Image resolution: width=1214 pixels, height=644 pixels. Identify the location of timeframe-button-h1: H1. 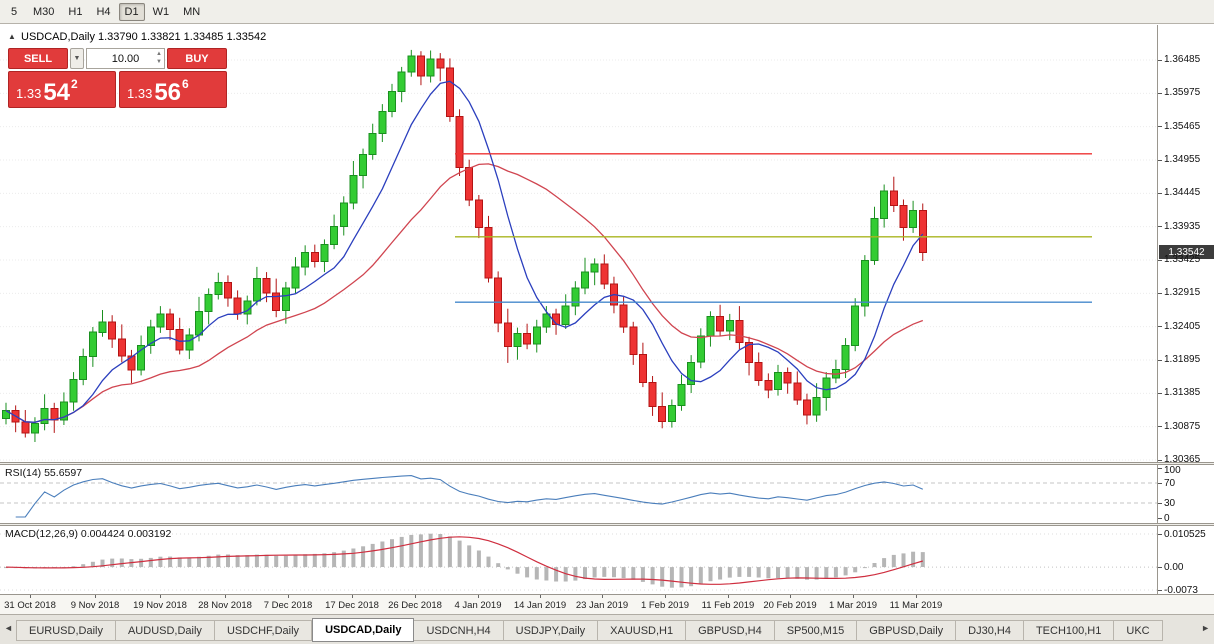
(75, 12).